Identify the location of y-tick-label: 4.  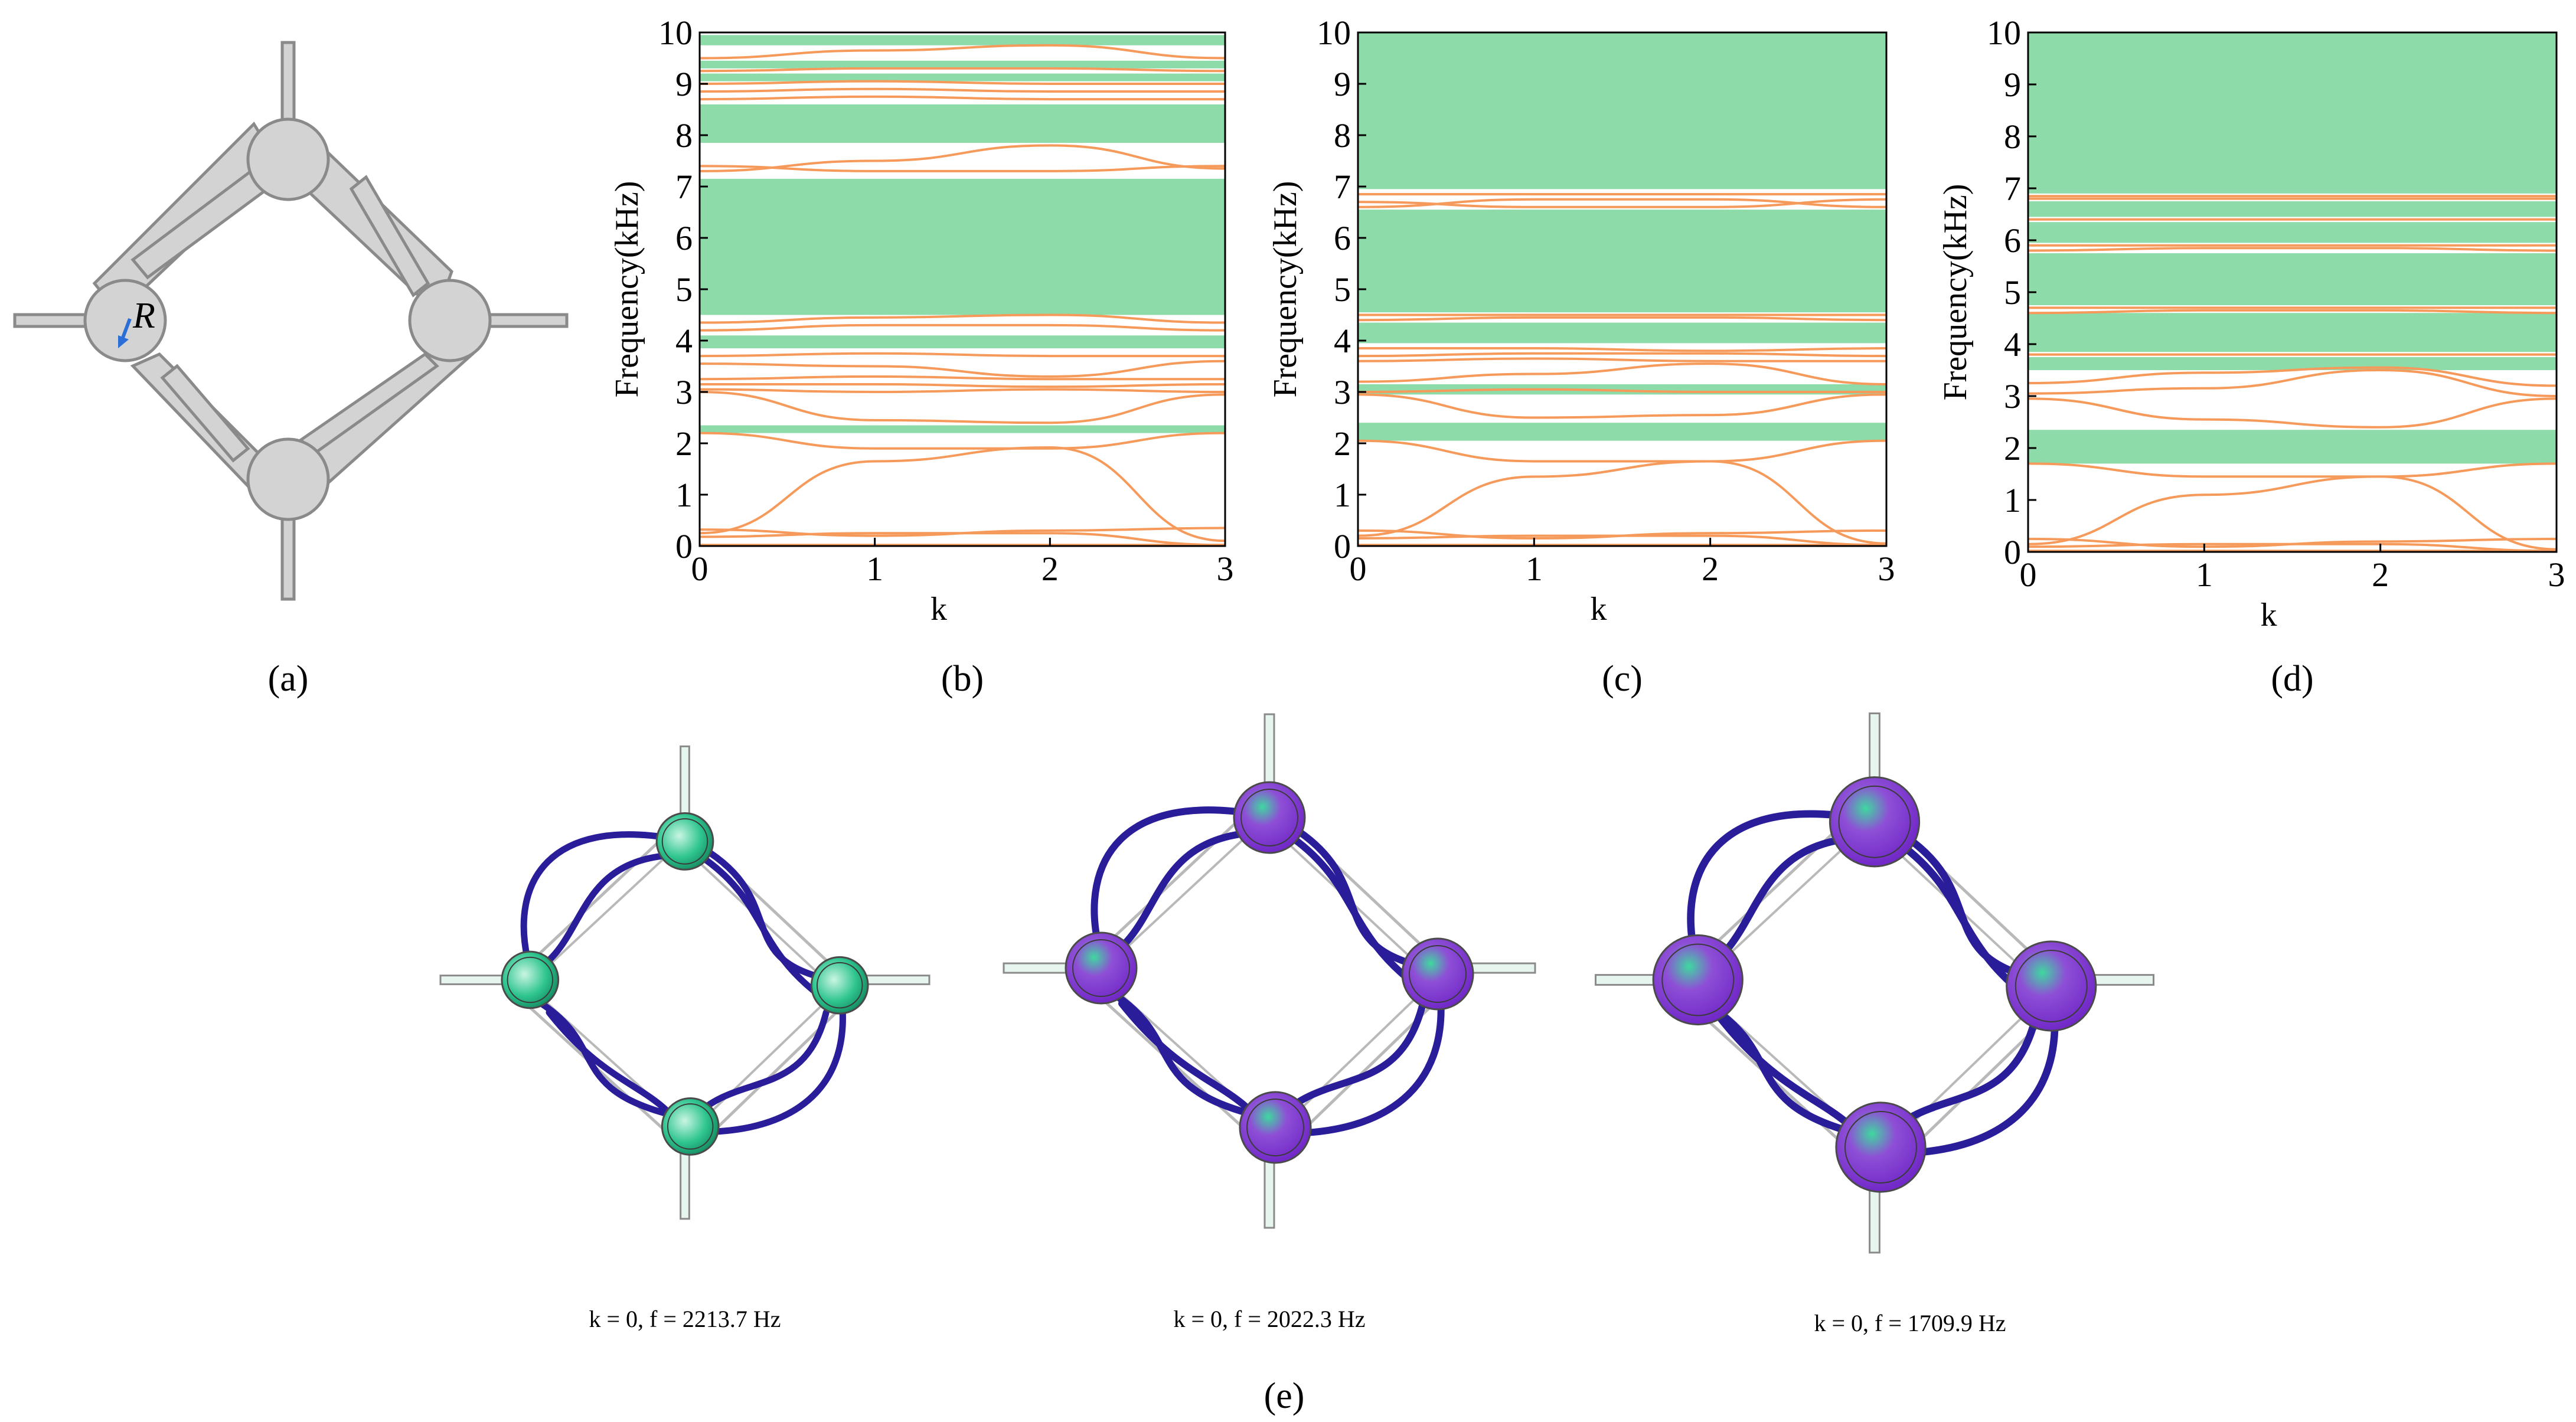
(1342, 341).